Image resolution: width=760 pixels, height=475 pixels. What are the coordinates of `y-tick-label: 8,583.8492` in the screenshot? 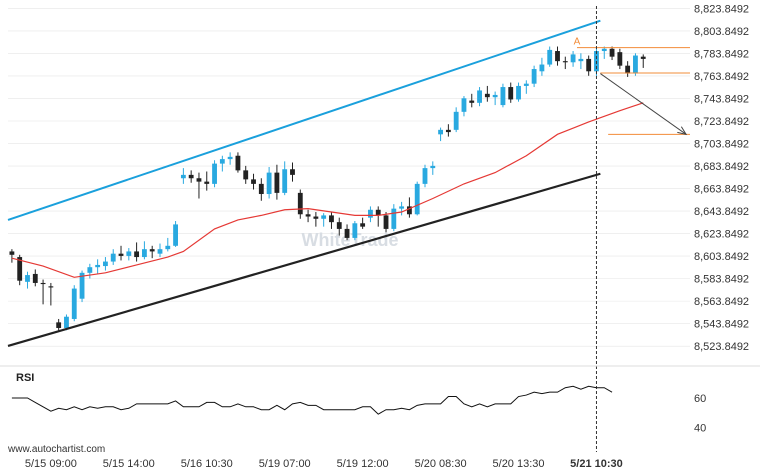 It's located at (721, 280).